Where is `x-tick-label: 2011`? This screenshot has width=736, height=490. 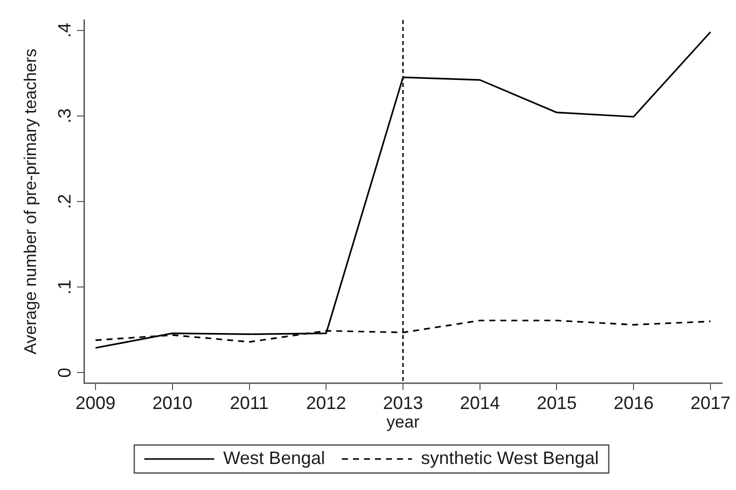 x-tick-label: 2011 is located at coordinates (249, 402).